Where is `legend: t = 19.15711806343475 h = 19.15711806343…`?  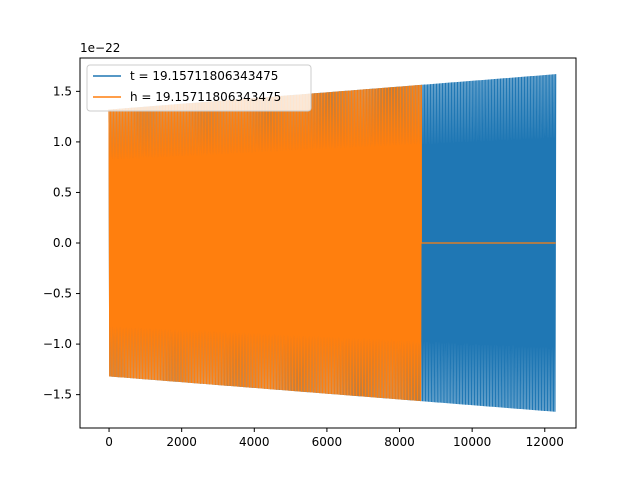 legend: t = 19.15711806343475 h = 19.15711806343… is located at coordinates (199, 88).